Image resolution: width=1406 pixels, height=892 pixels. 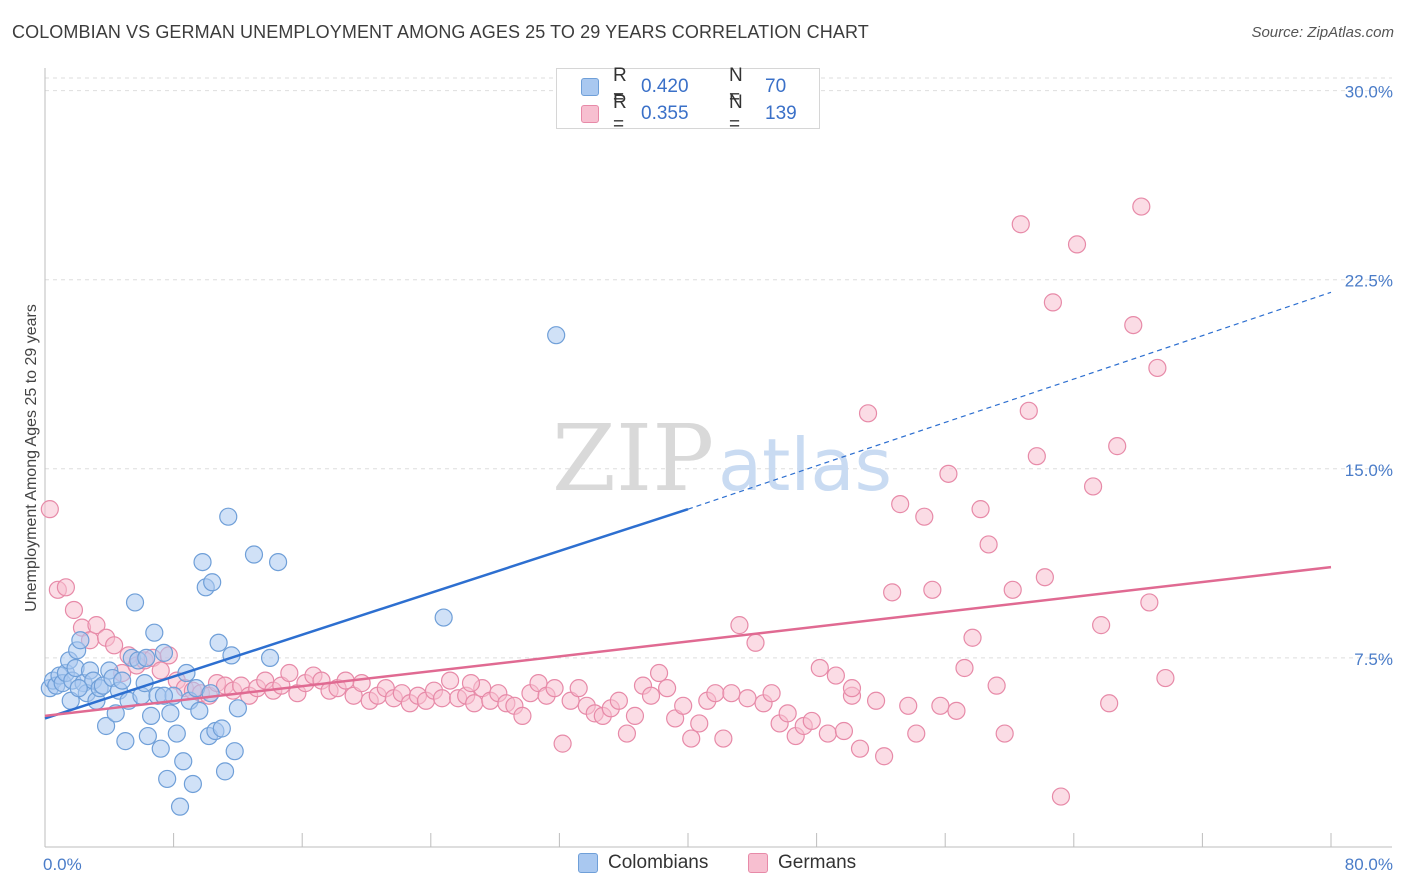 I want to click on watermark-atlas: atlas, so click(x=805, y=465).